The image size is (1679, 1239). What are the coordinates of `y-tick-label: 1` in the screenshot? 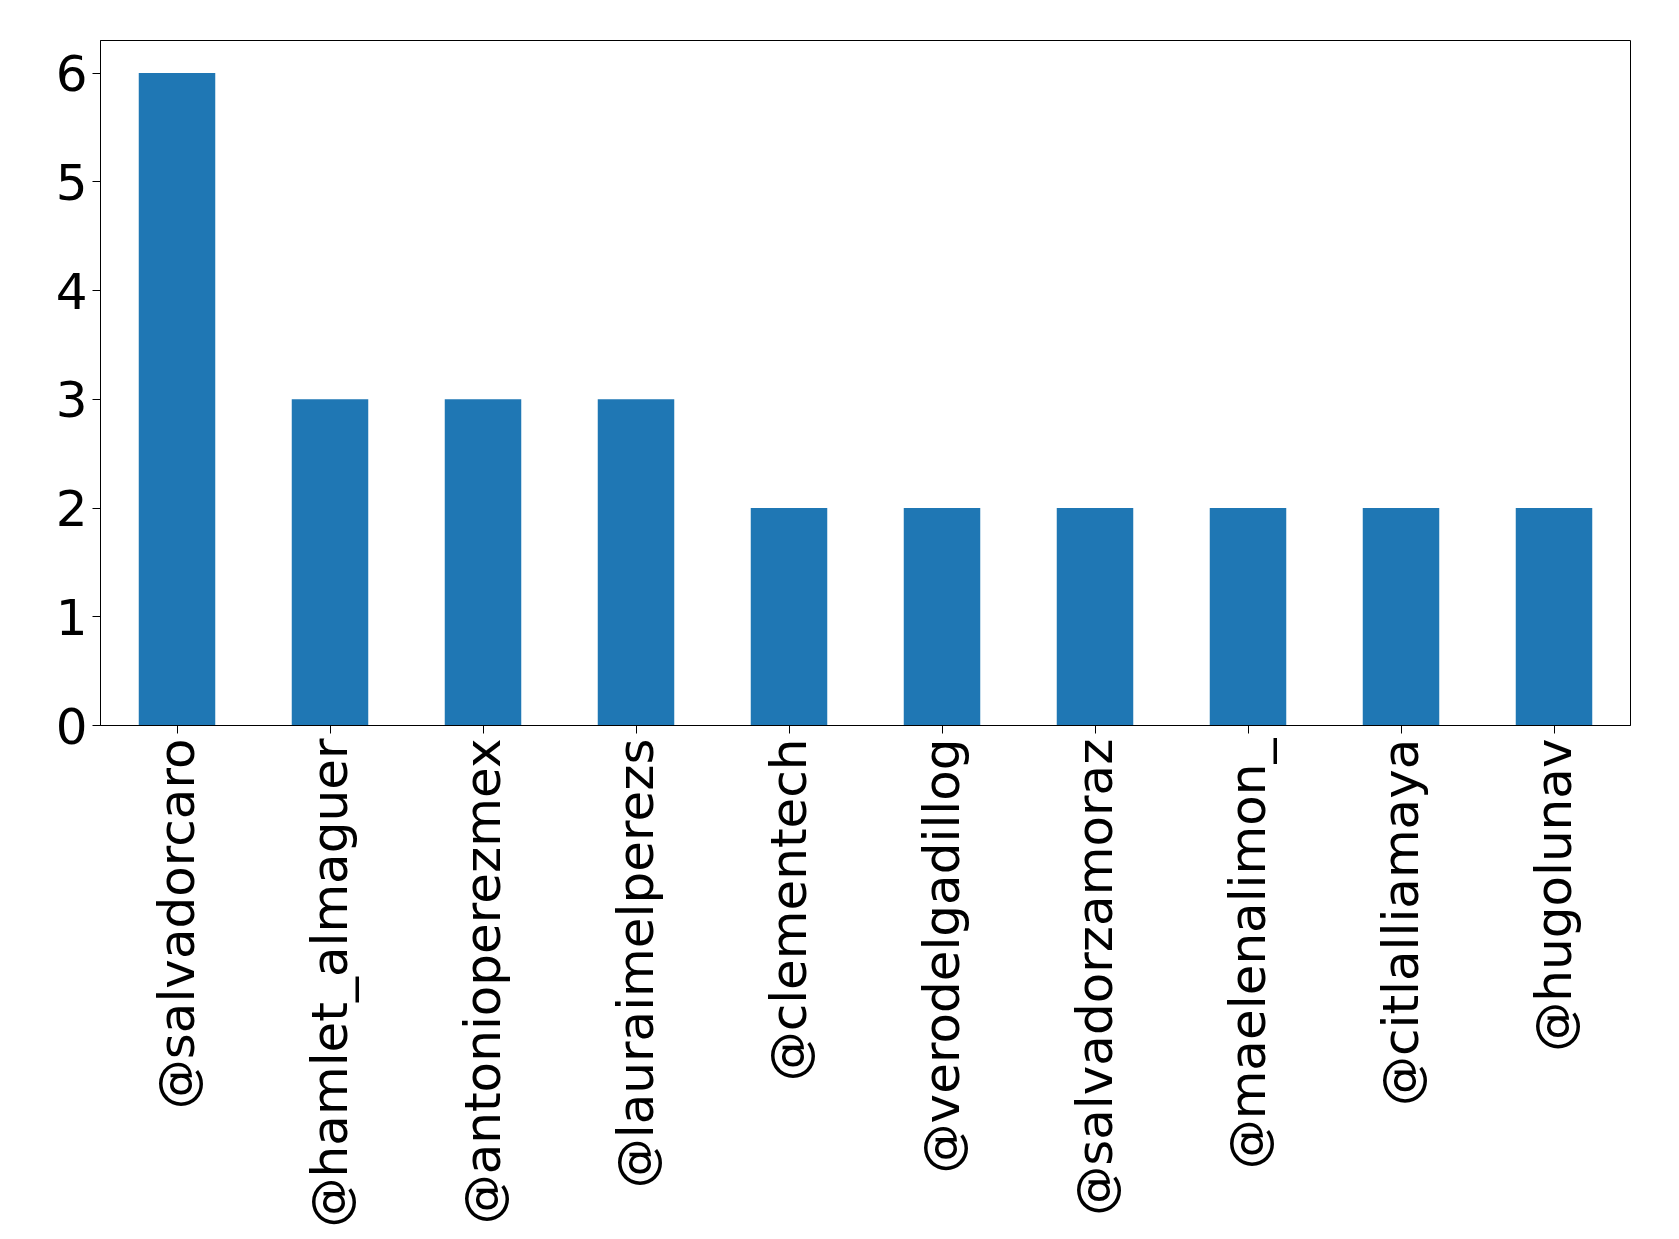 It's located at (71, 617).